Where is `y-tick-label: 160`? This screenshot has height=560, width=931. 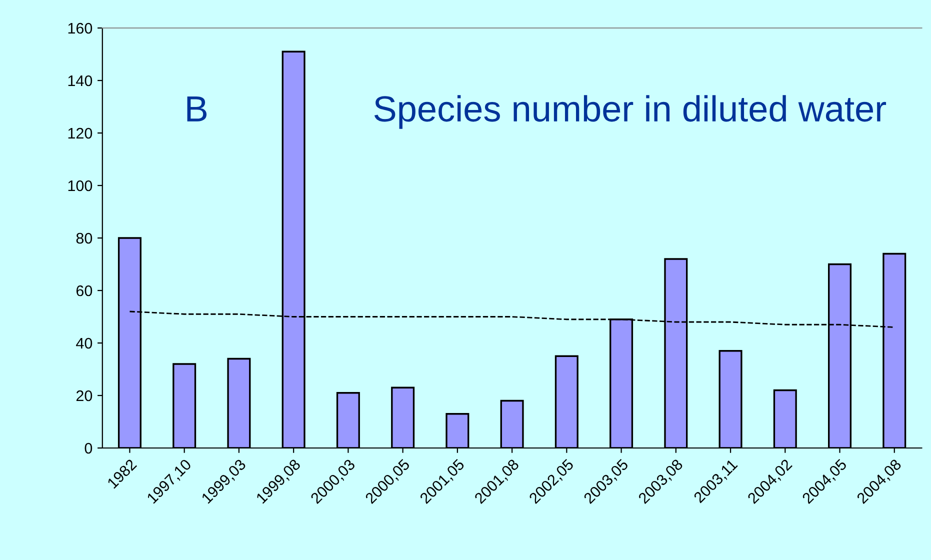
y-tick-label: 160 is located at coordinates (80, 28).